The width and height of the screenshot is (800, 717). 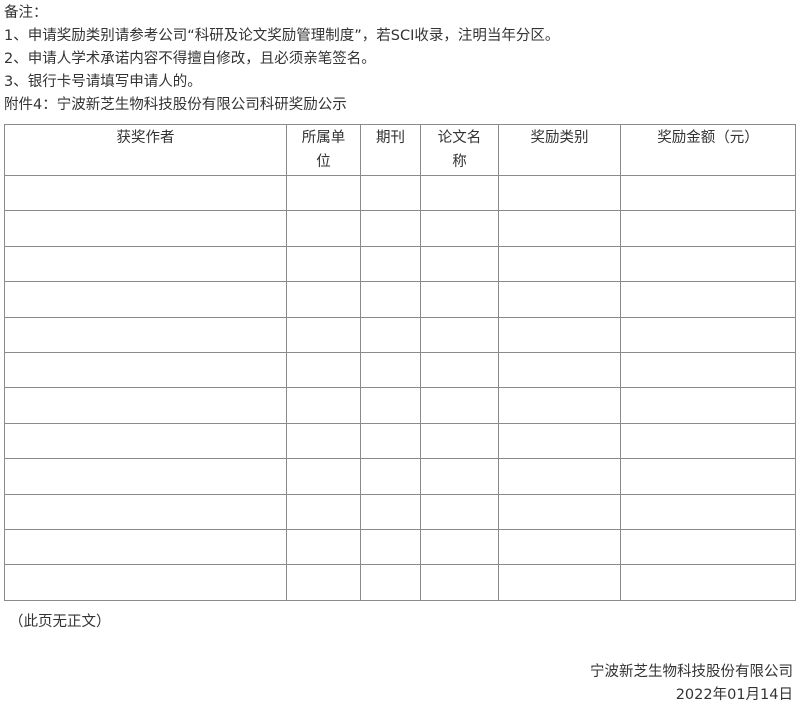 I want to click on table-header-row: 获奖作者 所属单位 期刊 论文名称 奖励类别 奖励金额（元）, so click(x=400, y=150).